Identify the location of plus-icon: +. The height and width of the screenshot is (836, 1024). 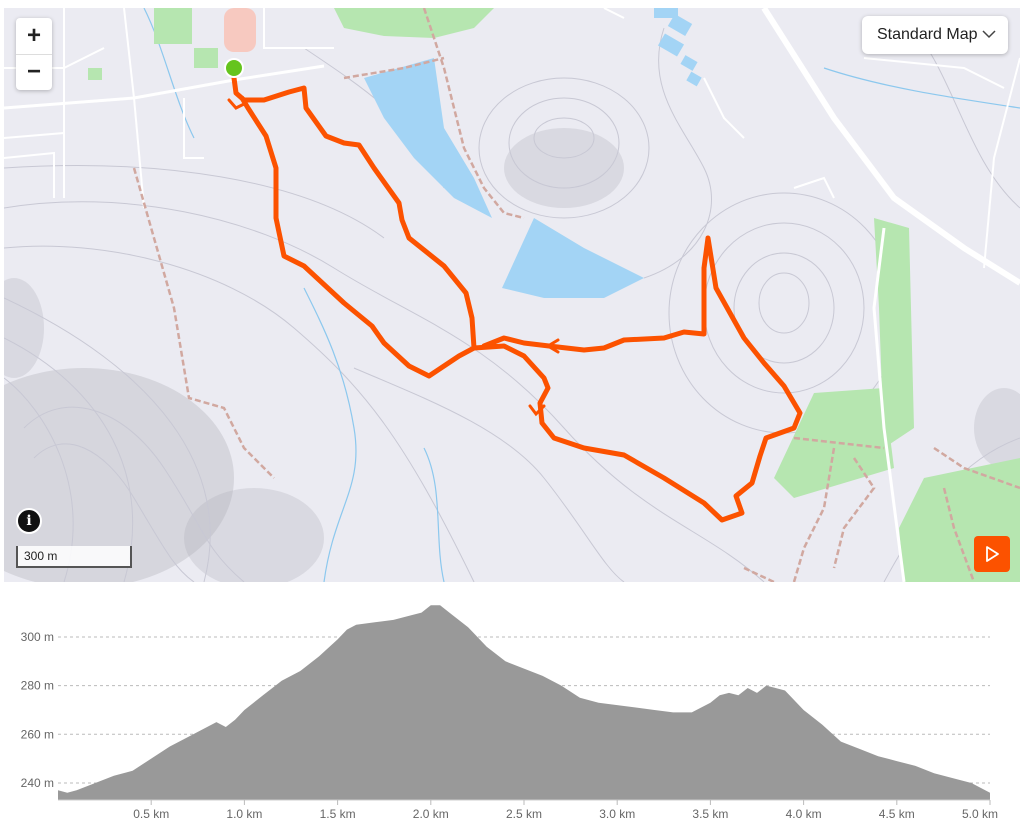
(33, 35).